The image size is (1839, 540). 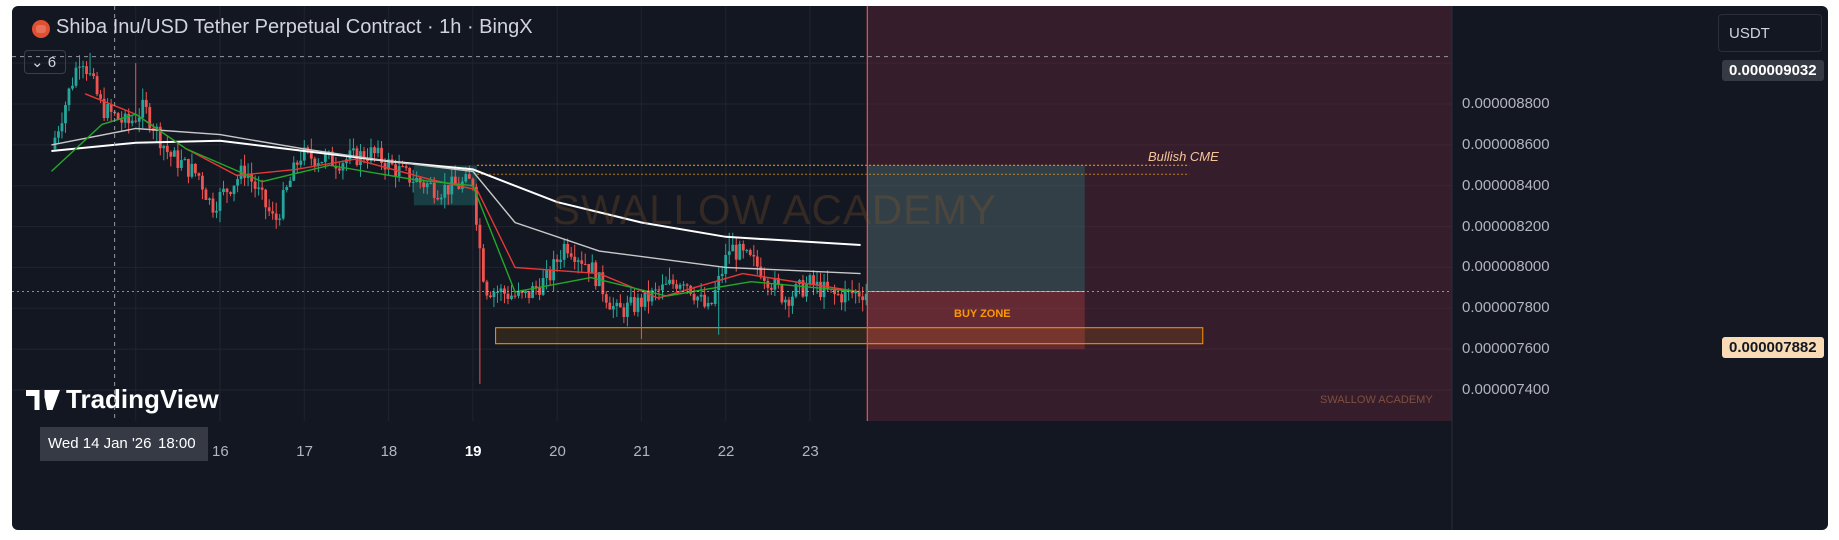 What do you see at coordinates (1506, 389) in the screenshot?
I see `price-axis-label: 0.000007400` at bounding box center [1506, 389].